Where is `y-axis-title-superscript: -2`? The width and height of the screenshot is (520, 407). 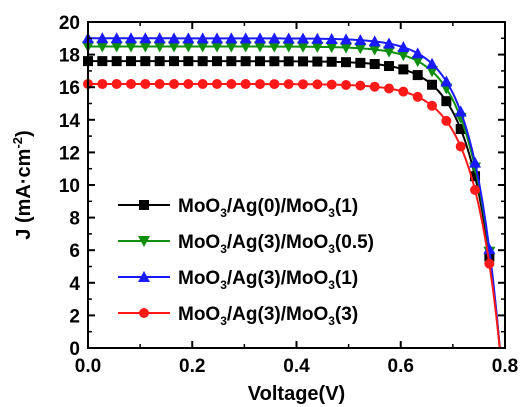 y-axis-title-superscript: -2 is located at coordinates (17, 143).